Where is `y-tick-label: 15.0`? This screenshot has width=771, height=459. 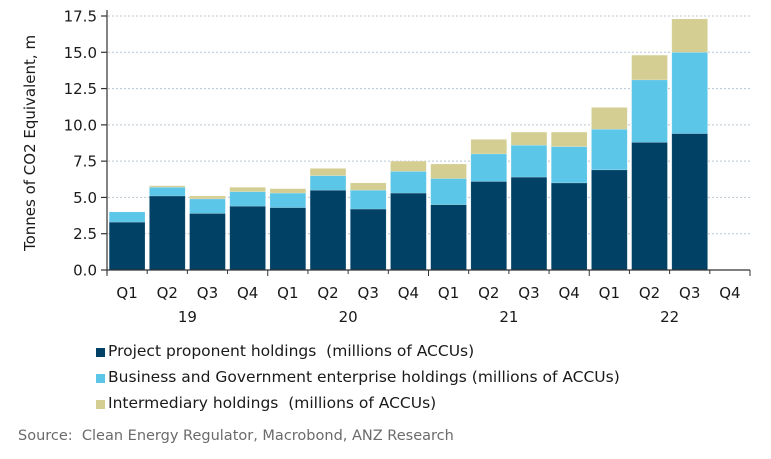 y-tick-label: 15.0 is located at coordinates (80, 53).